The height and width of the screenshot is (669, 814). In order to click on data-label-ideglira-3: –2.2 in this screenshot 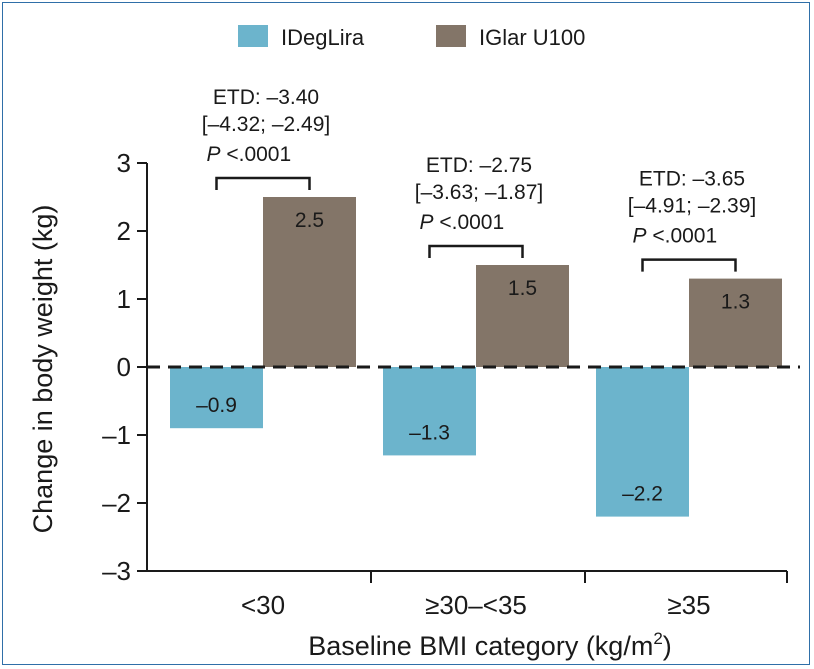, I will do `click(642, 494)`.